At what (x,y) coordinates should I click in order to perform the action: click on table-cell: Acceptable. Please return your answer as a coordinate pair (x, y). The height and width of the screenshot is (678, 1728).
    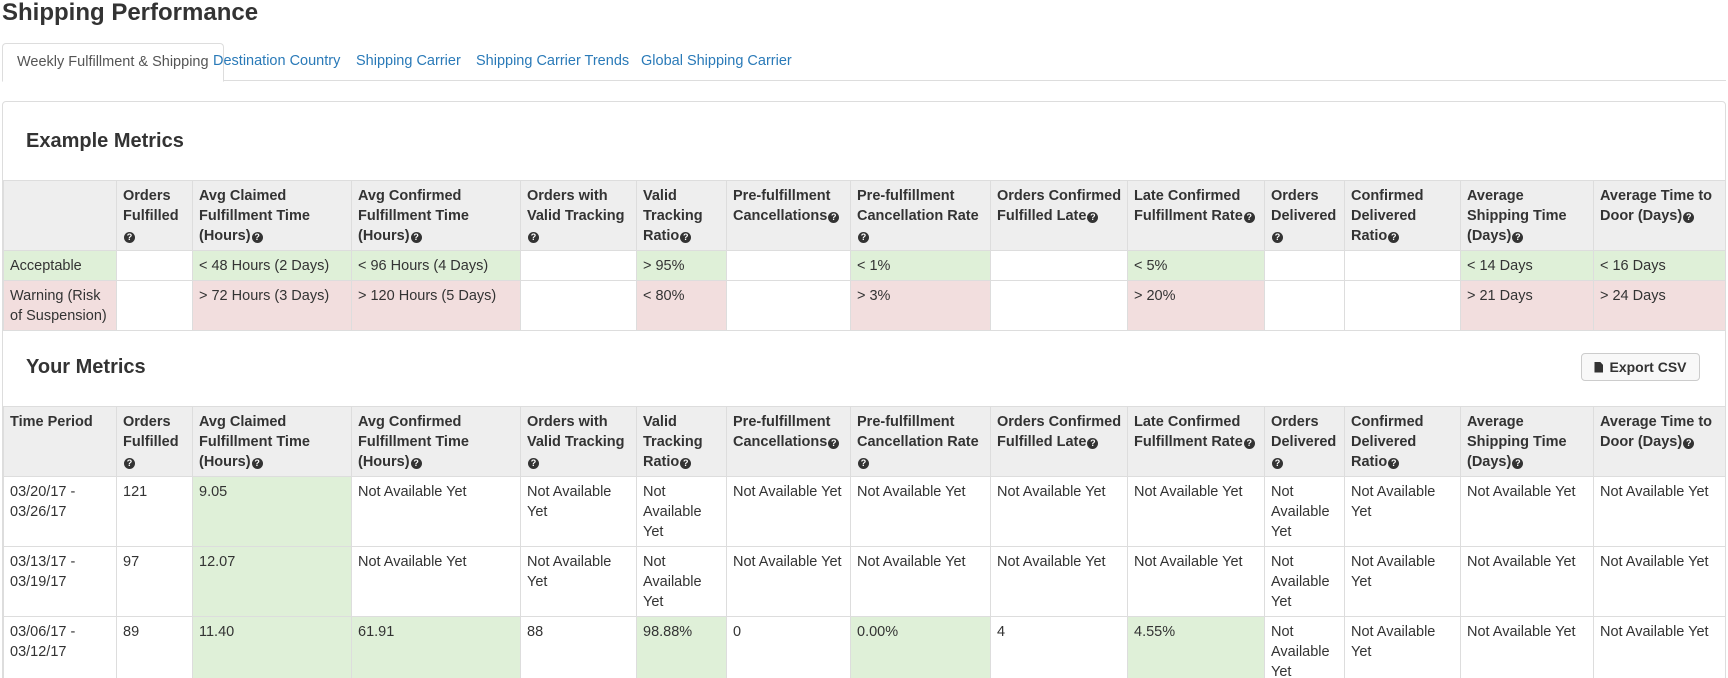
    Looking at the image, I should click on (60, 265).